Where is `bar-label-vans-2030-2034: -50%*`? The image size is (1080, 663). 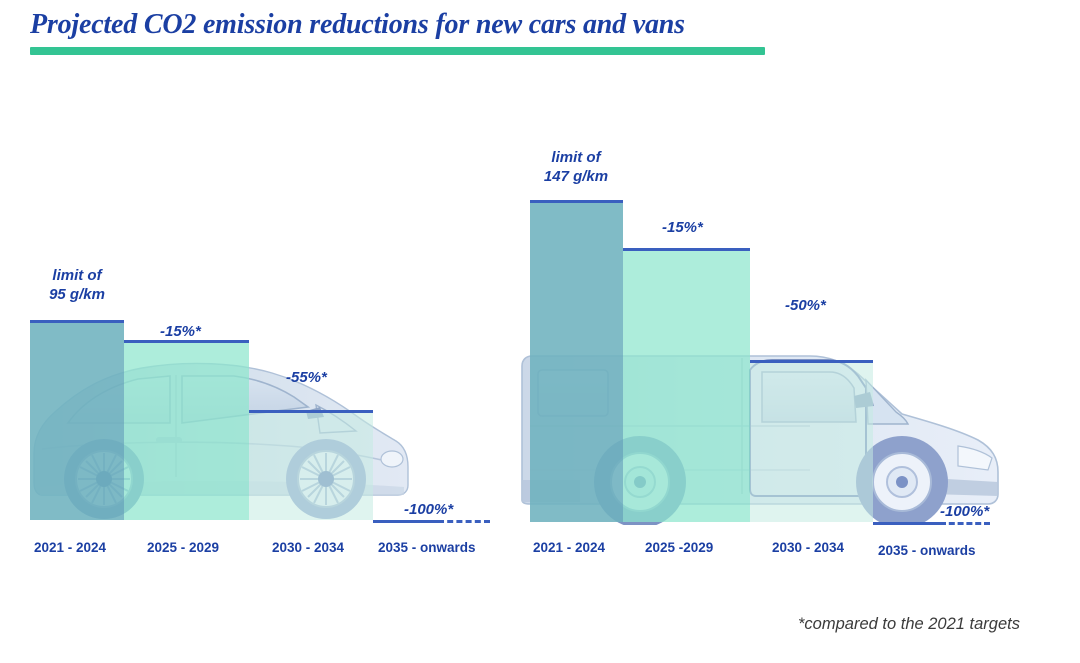 bar-label-vans-2030-2034: -50%* is located at coordinates (805, 305).